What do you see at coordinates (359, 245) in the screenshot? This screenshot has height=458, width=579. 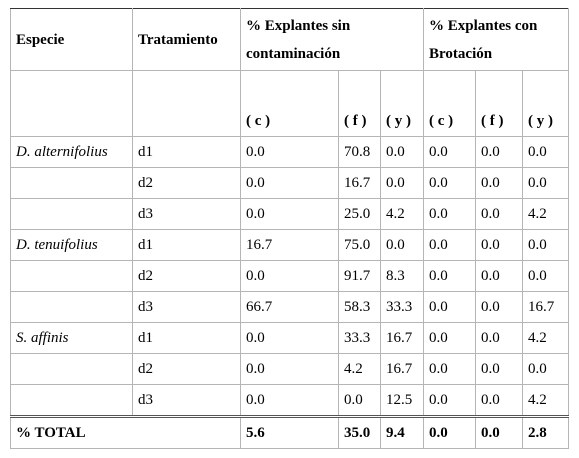 I see `value-cell: 75.0` at bounding box center [359, 245].